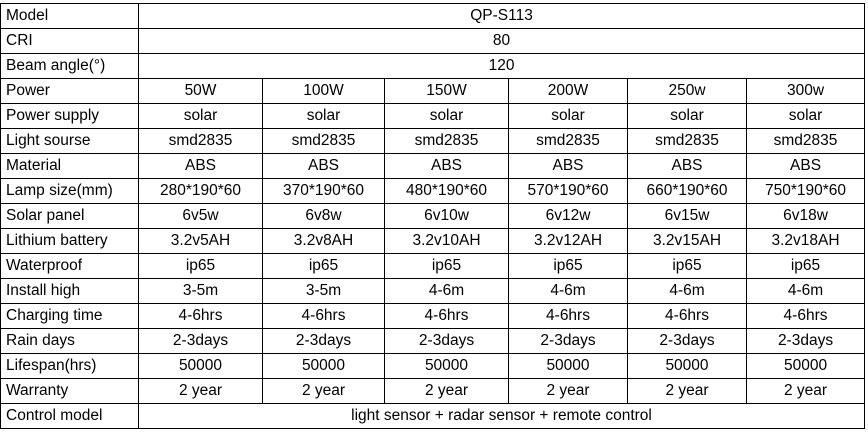 The height and width of the screenshot is (433, 868). Describe the element at coordinates (687, 241) in the screenshot. I see `cell-value: 3.2v15AH` at that location.